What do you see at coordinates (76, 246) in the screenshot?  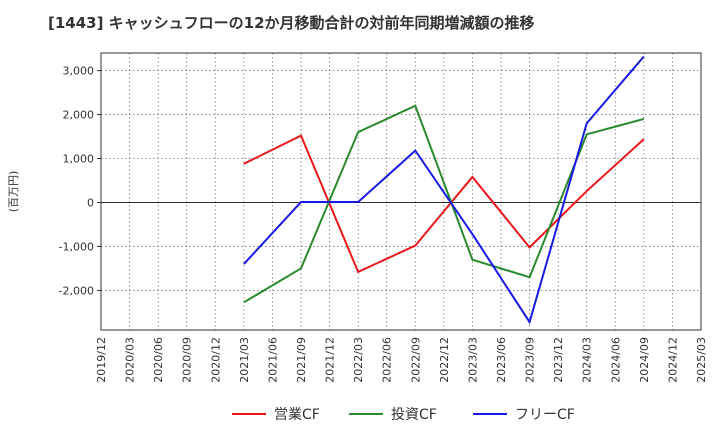 I see `y-tick-label: -1,000` at bounding box center [76, 246].